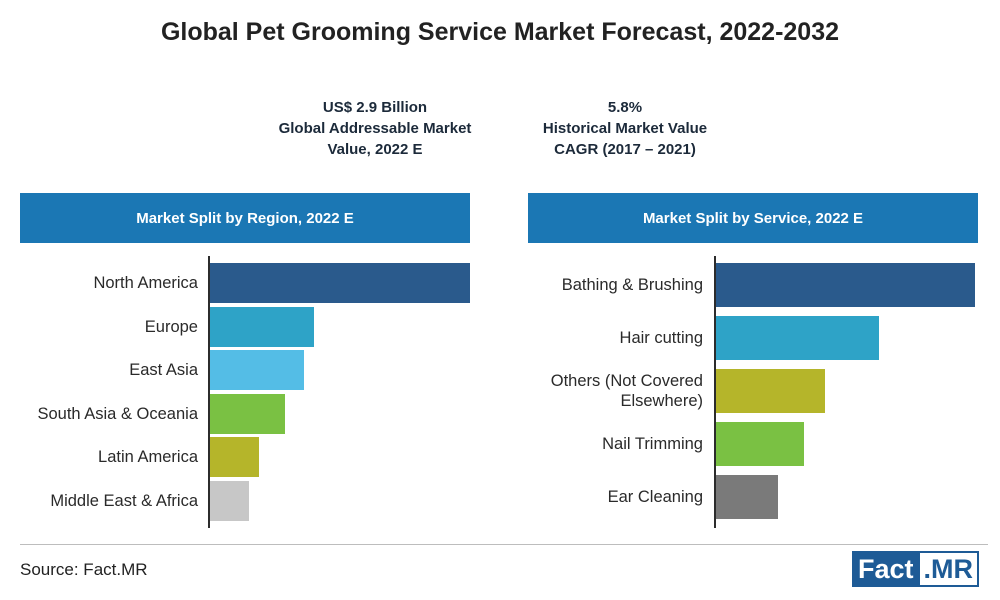 The image size is (1000, 600). Describe the element at coordinates (145, 283) in the screenshot. I see `category-label: North America` at that location.